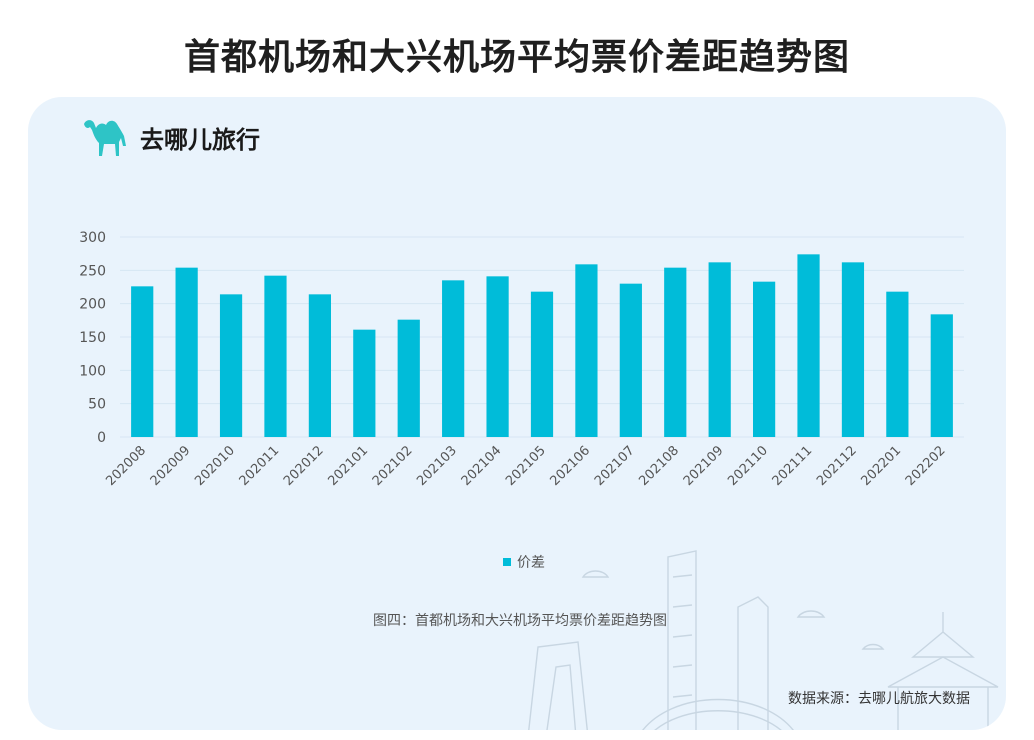 This screenshot has width=1034, height=740. What do you see at coordinates (200, 139) in the screenshot?
I see `brand-name: 去哪儿旅行` at bounding box center [200, 139].